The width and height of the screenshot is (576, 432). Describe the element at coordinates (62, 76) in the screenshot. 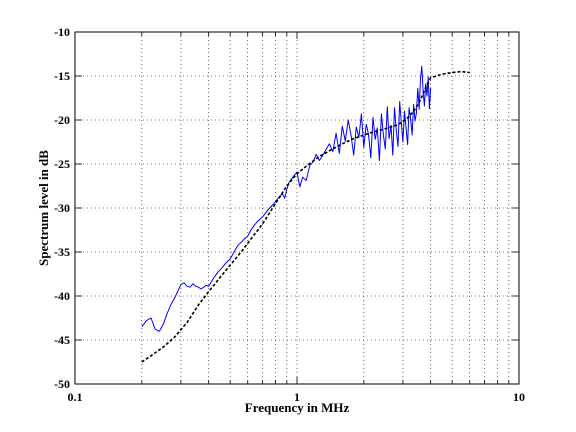

I see `y-tick-label: -15` at that location.